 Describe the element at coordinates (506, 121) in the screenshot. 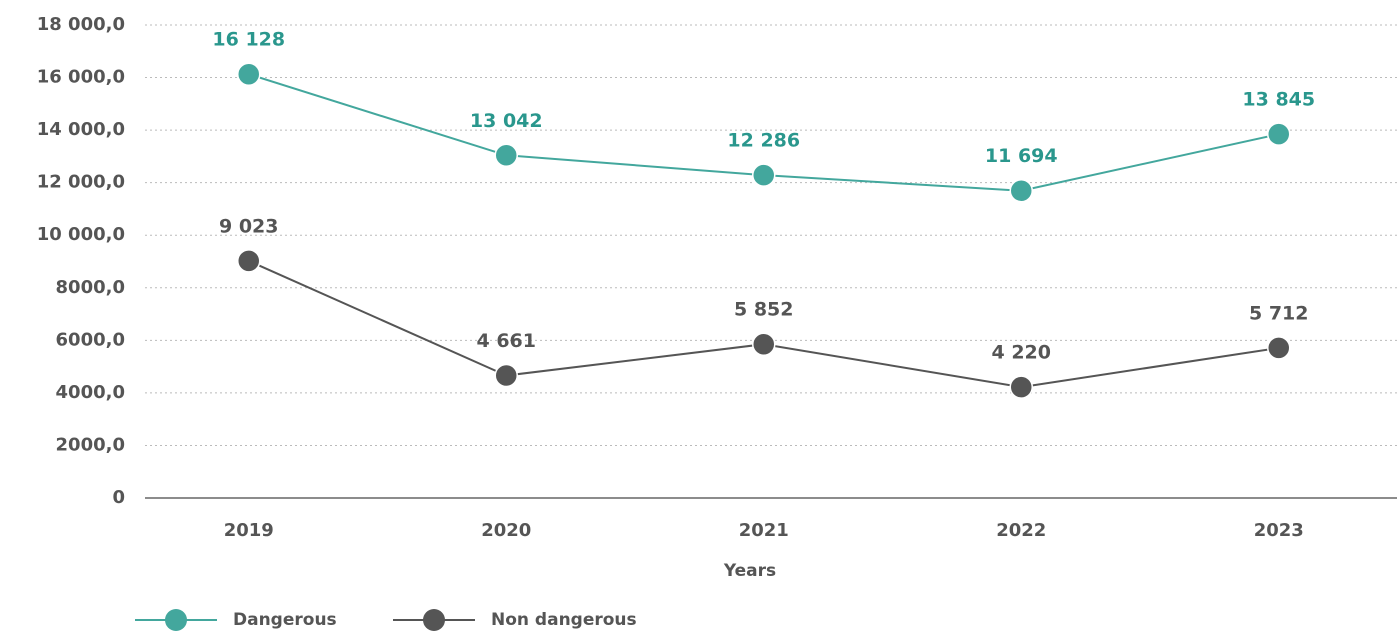

I see `data-label: 13 042` at that location.